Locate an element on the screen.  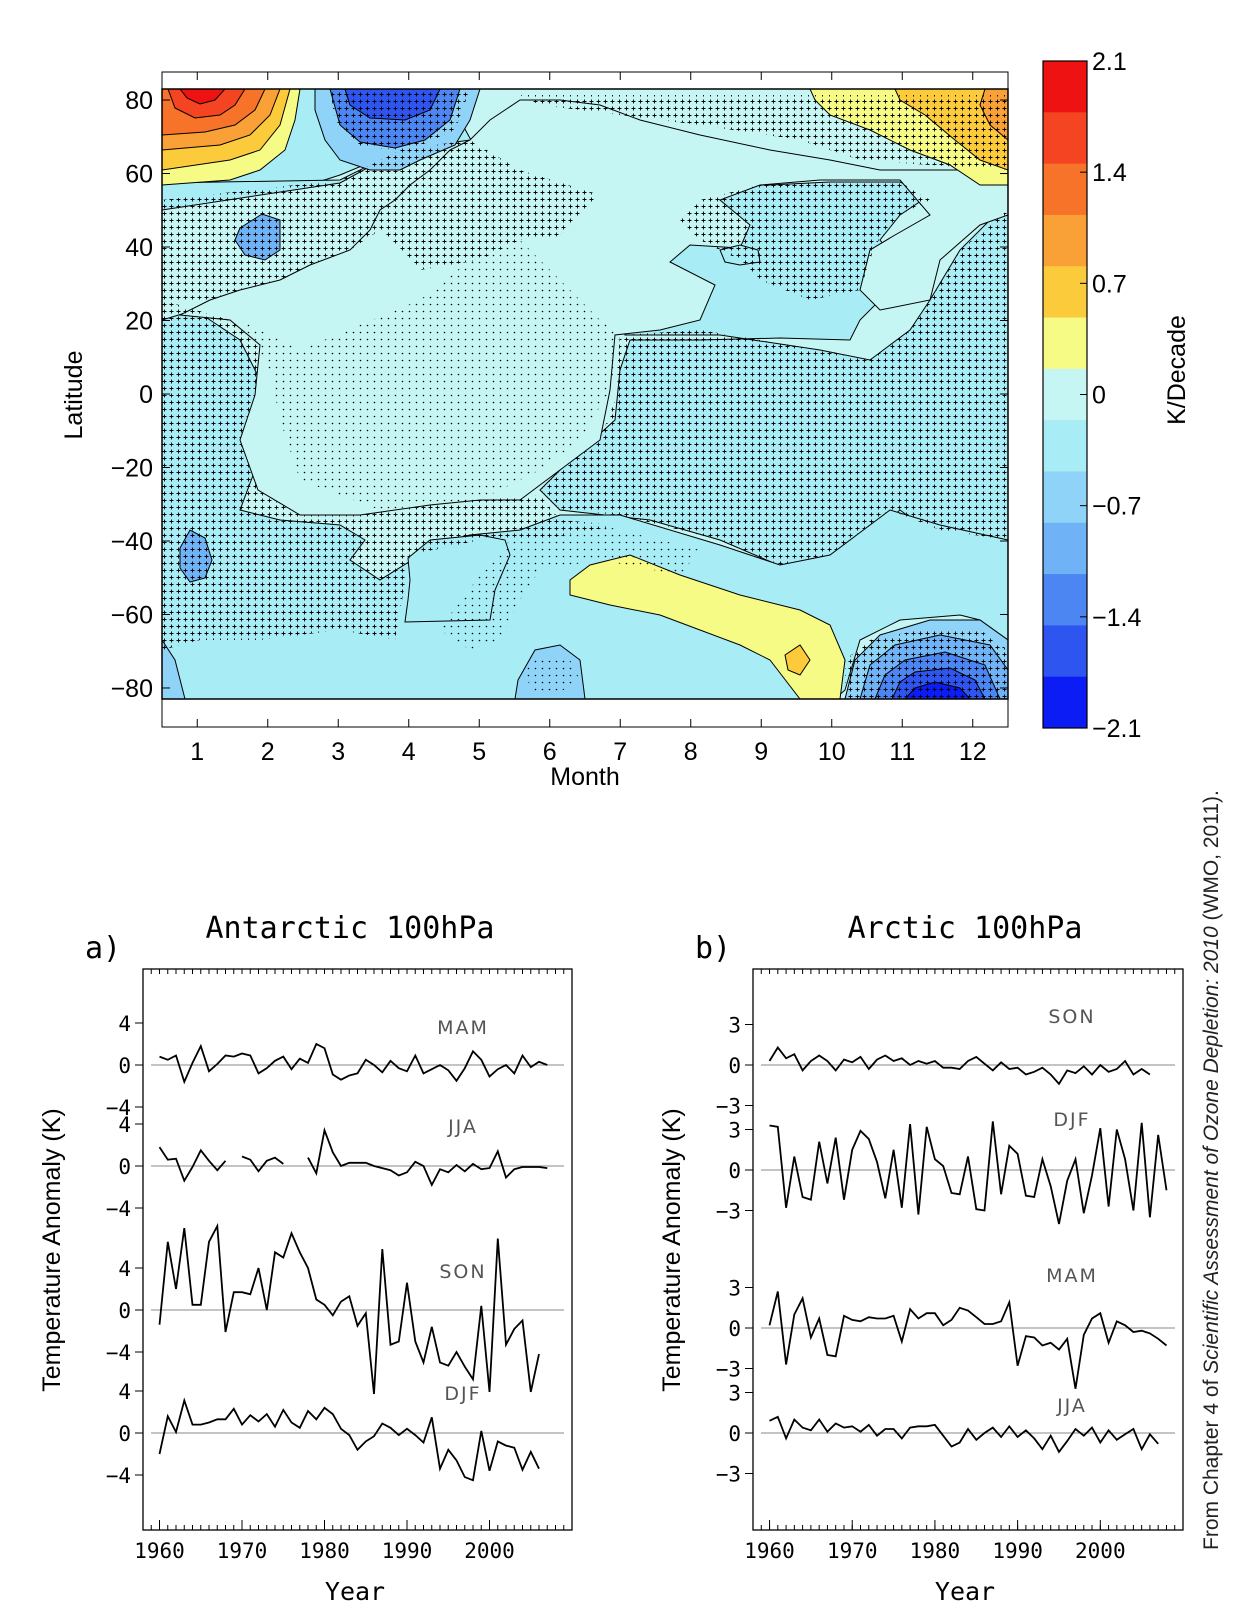
significance-plus-antarctic is located at coordinates (926, 664).